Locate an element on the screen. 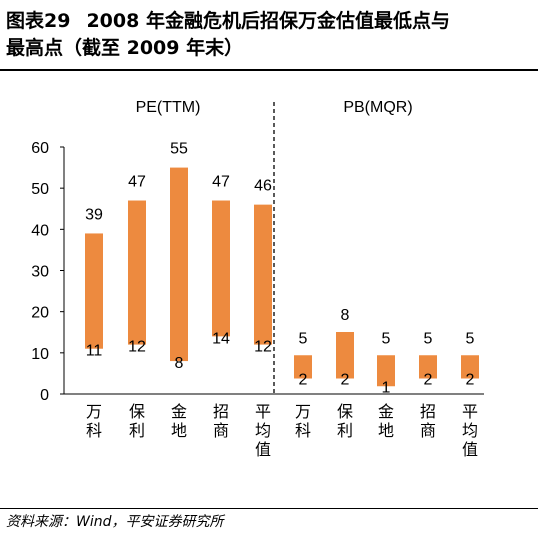 The image size is (538, 546). pe-low-label: 14 is located at coordinates (221, 338).